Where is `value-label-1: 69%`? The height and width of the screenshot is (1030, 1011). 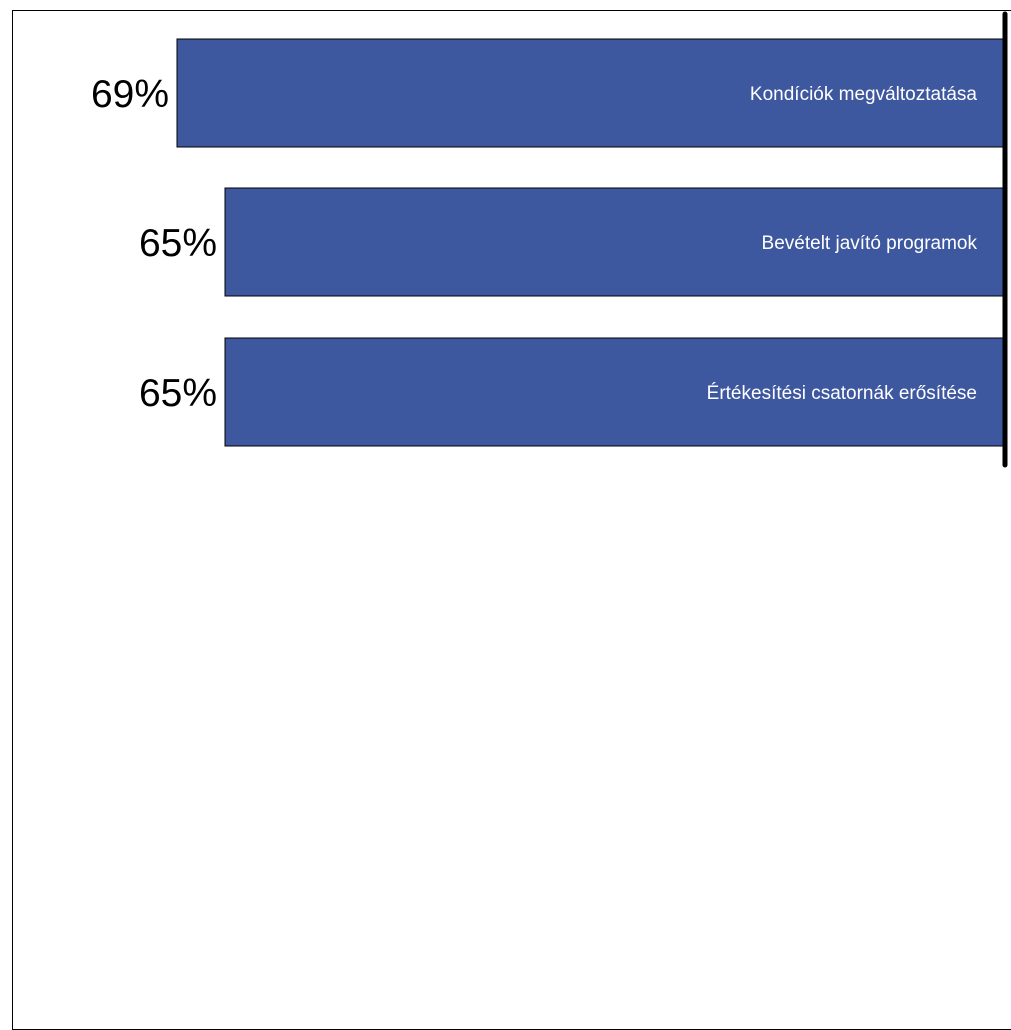
value-label-1: 69% is located at coordinates (130, 94).